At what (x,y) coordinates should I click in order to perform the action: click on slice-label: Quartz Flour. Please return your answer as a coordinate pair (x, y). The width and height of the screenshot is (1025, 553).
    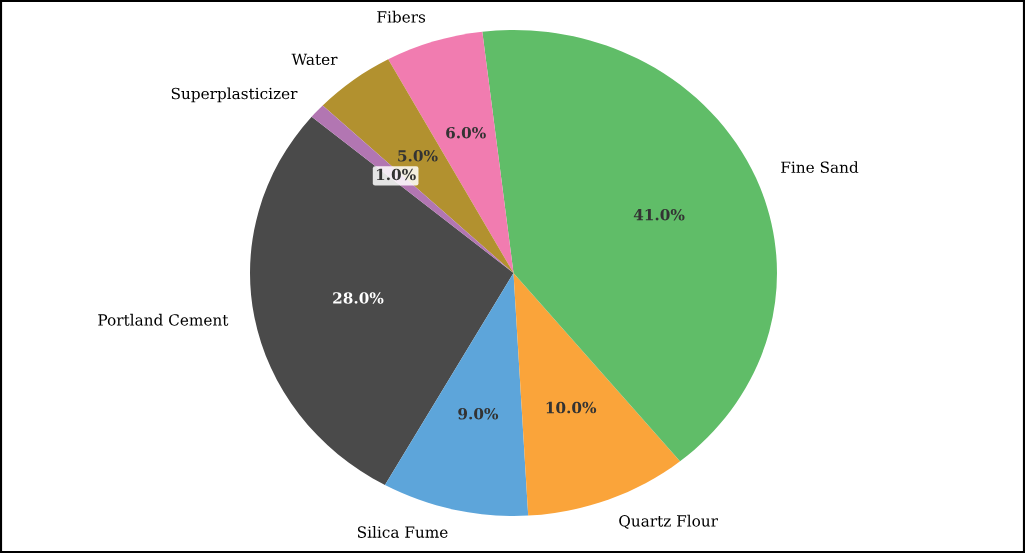
    Looking at the image, I should click on (668, 521).